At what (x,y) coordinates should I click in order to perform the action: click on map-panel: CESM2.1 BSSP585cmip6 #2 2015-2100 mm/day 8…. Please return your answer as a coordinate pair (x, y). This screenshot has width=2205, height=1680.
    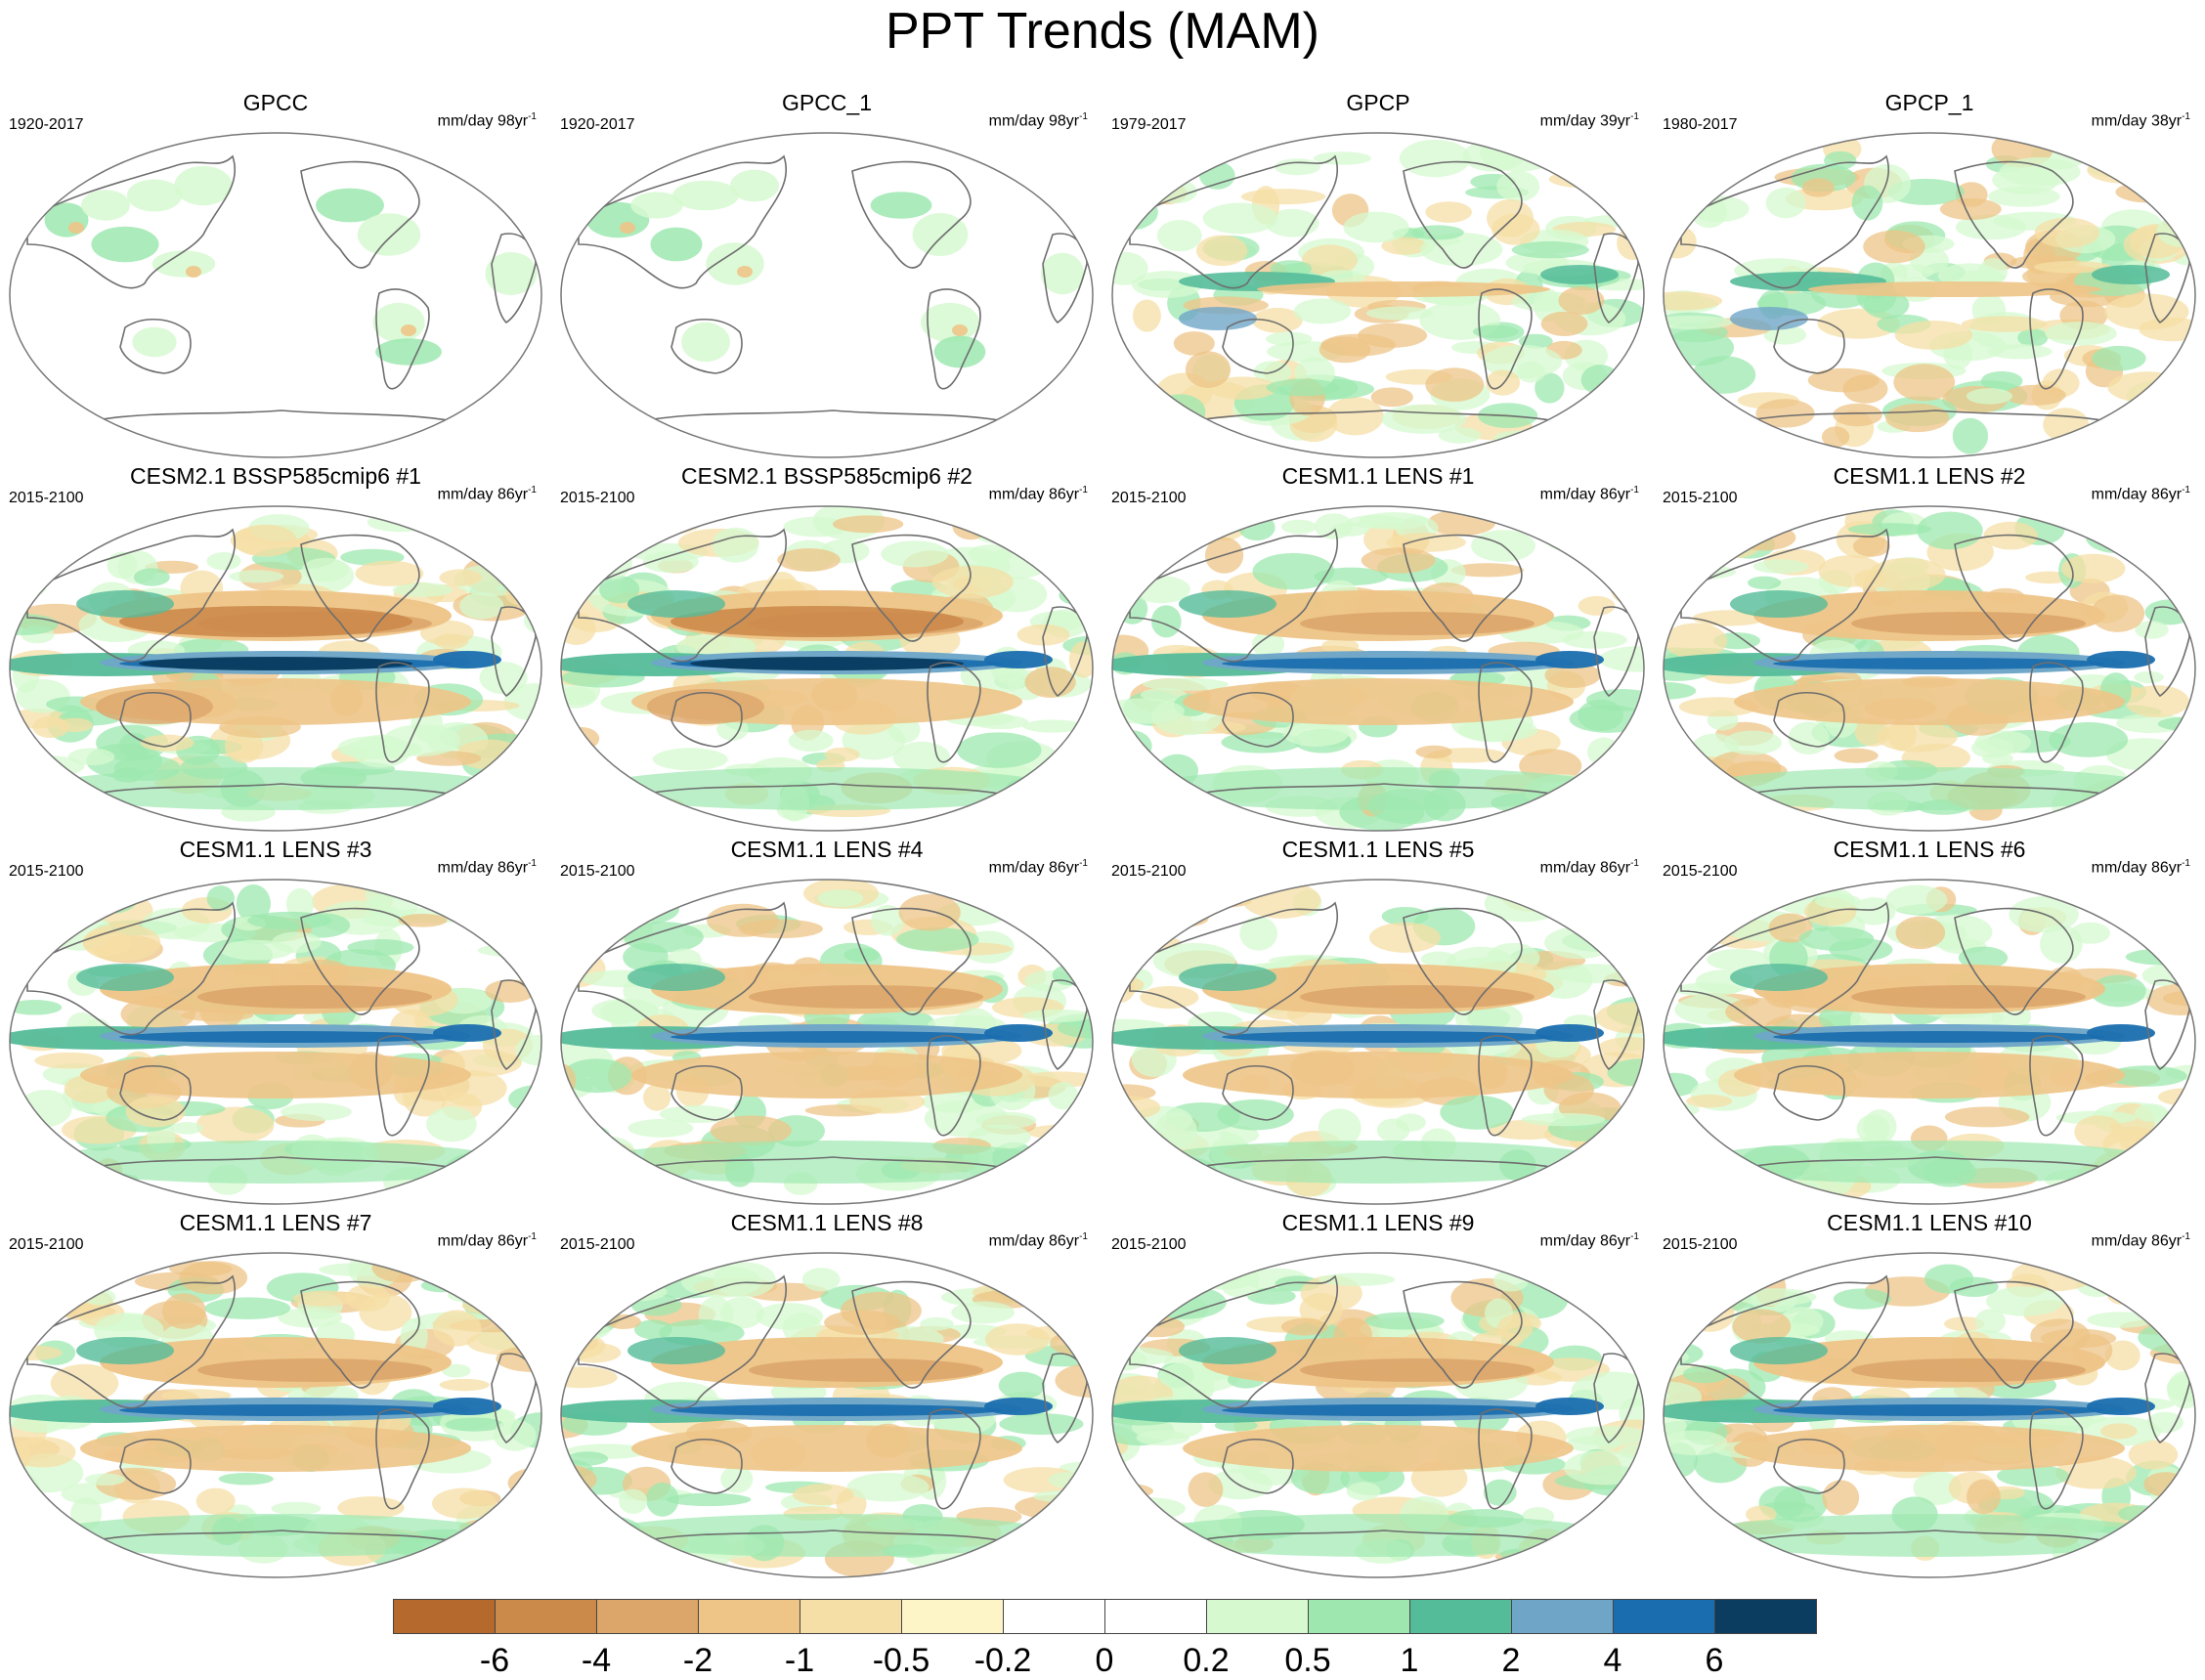
    Looking at the image, I should click on (826, 650).